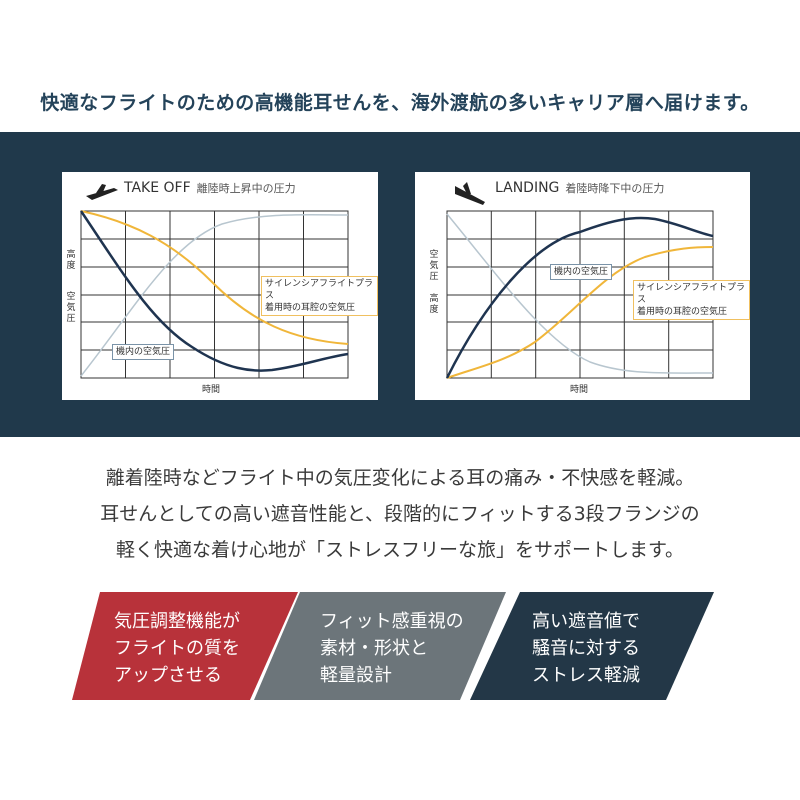  What do you see at coordinates (392, 621) in the screenshot?
I see `feature-line: フィット感重視の` at bounding box center [392, 621].